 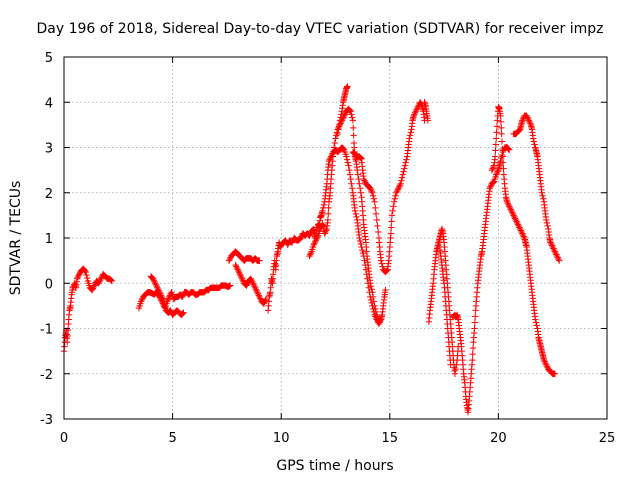 What do you see at coordinates (167, 296) in the screenshot?
I see `series-seg3` at bounding box center [167, 296].